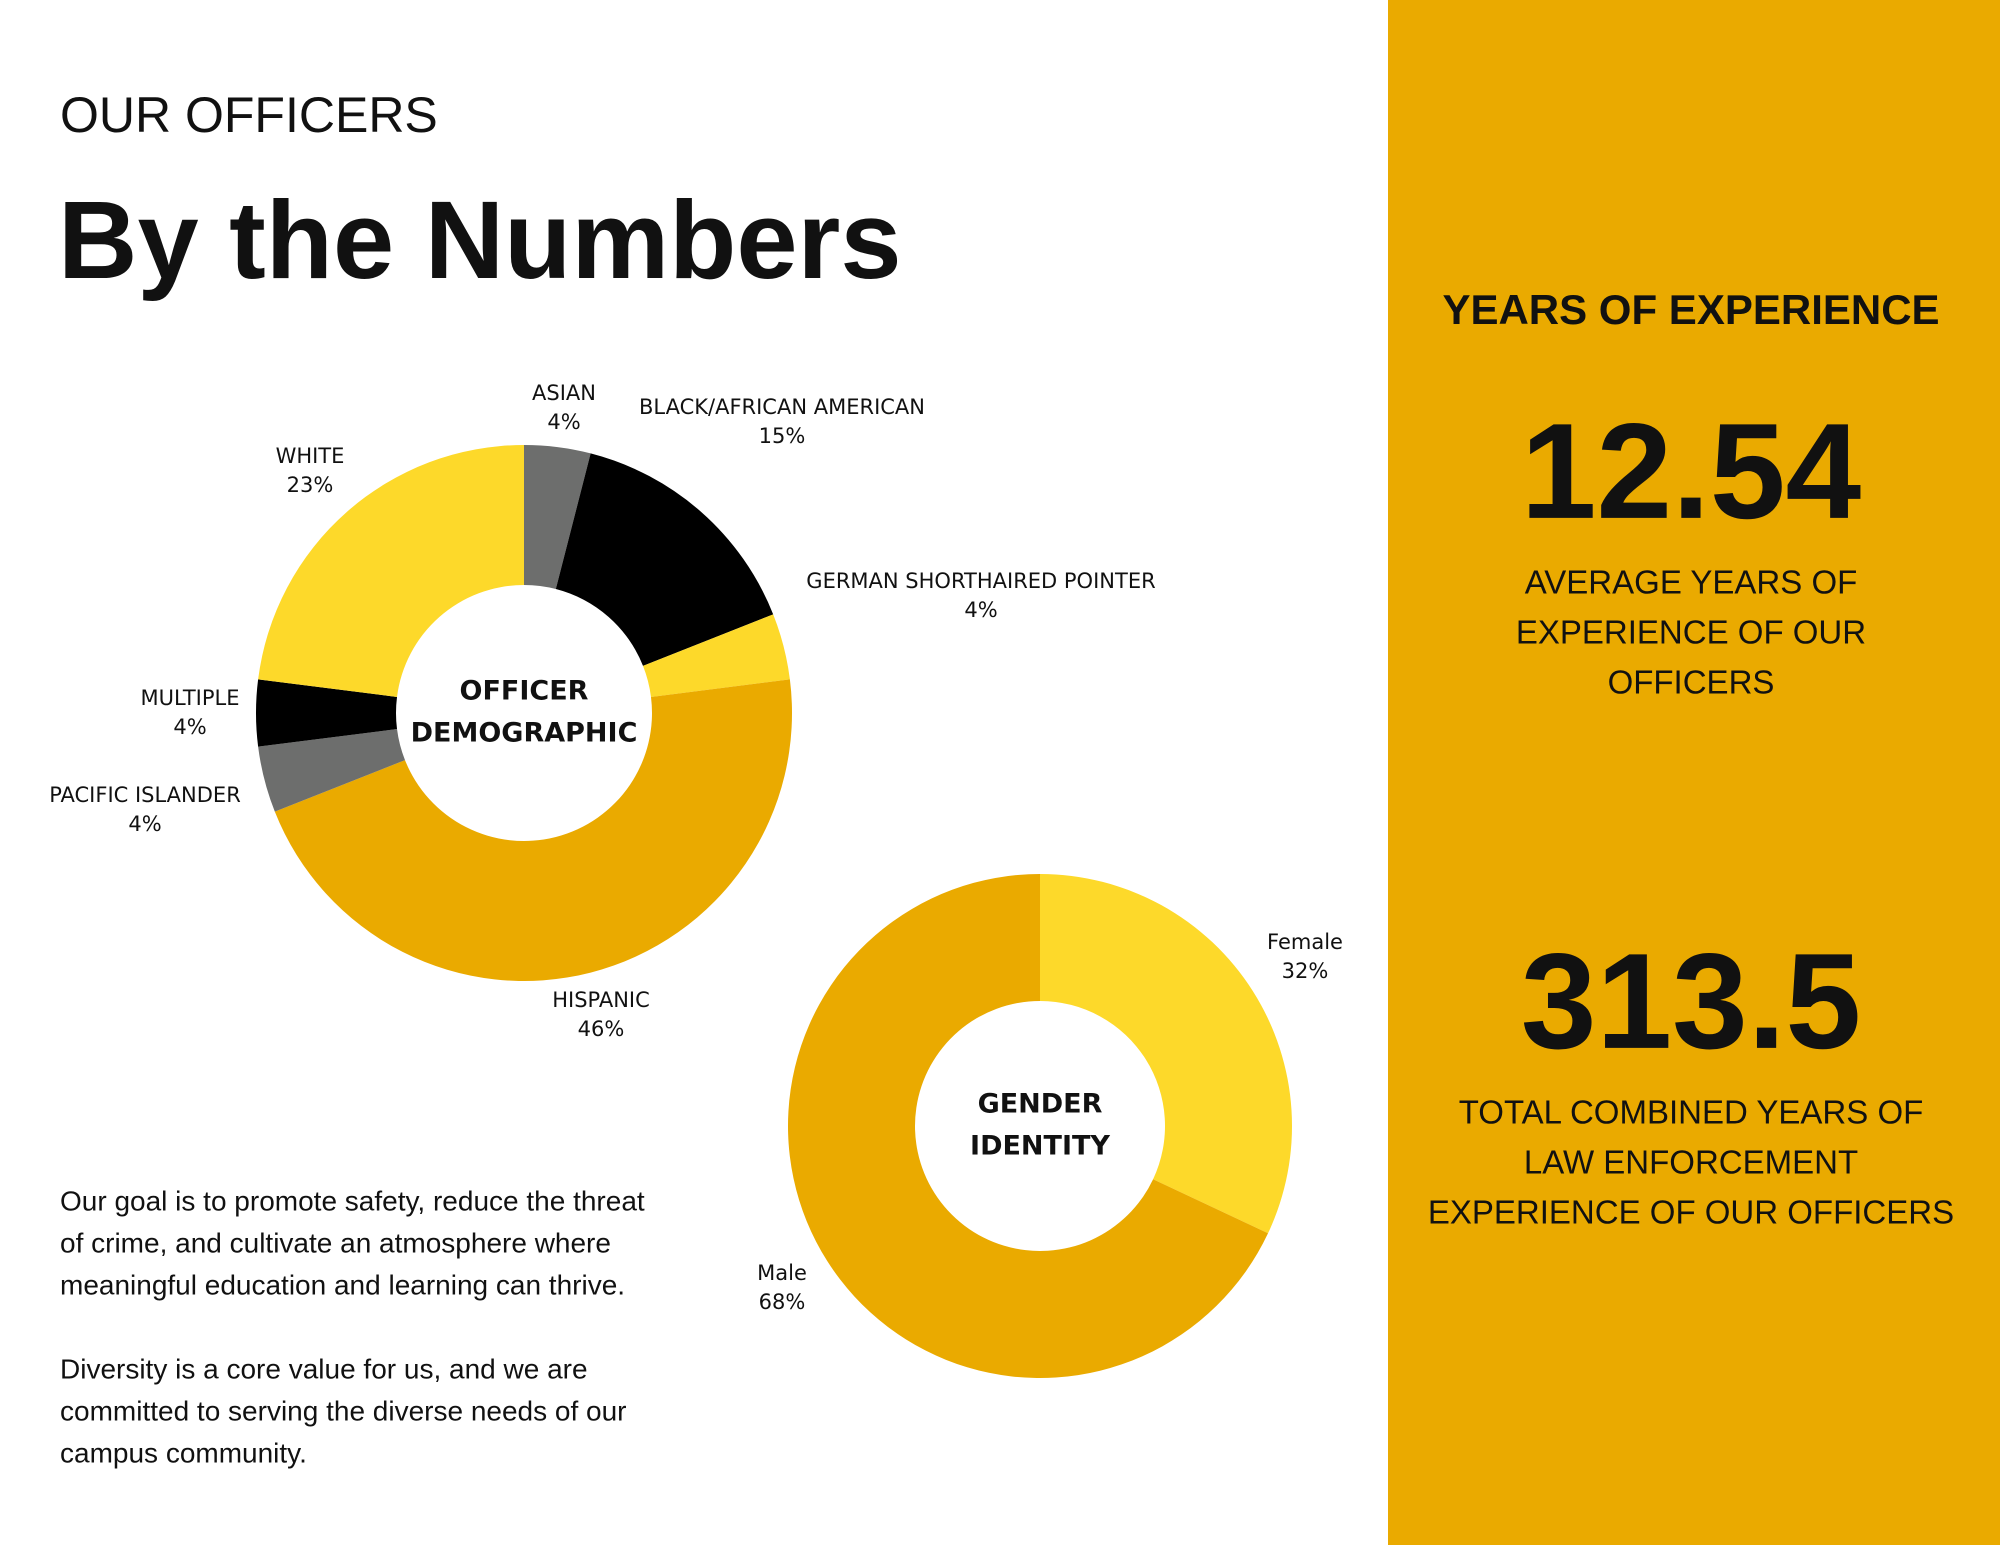 This screenshot has width=2000, height=1545. What do you see at coordinates (1691, 1112) in the screenshot?
I see `stat-description: TOTAL COMBINED YEARS OF` at bounding box center [1691, 1112].